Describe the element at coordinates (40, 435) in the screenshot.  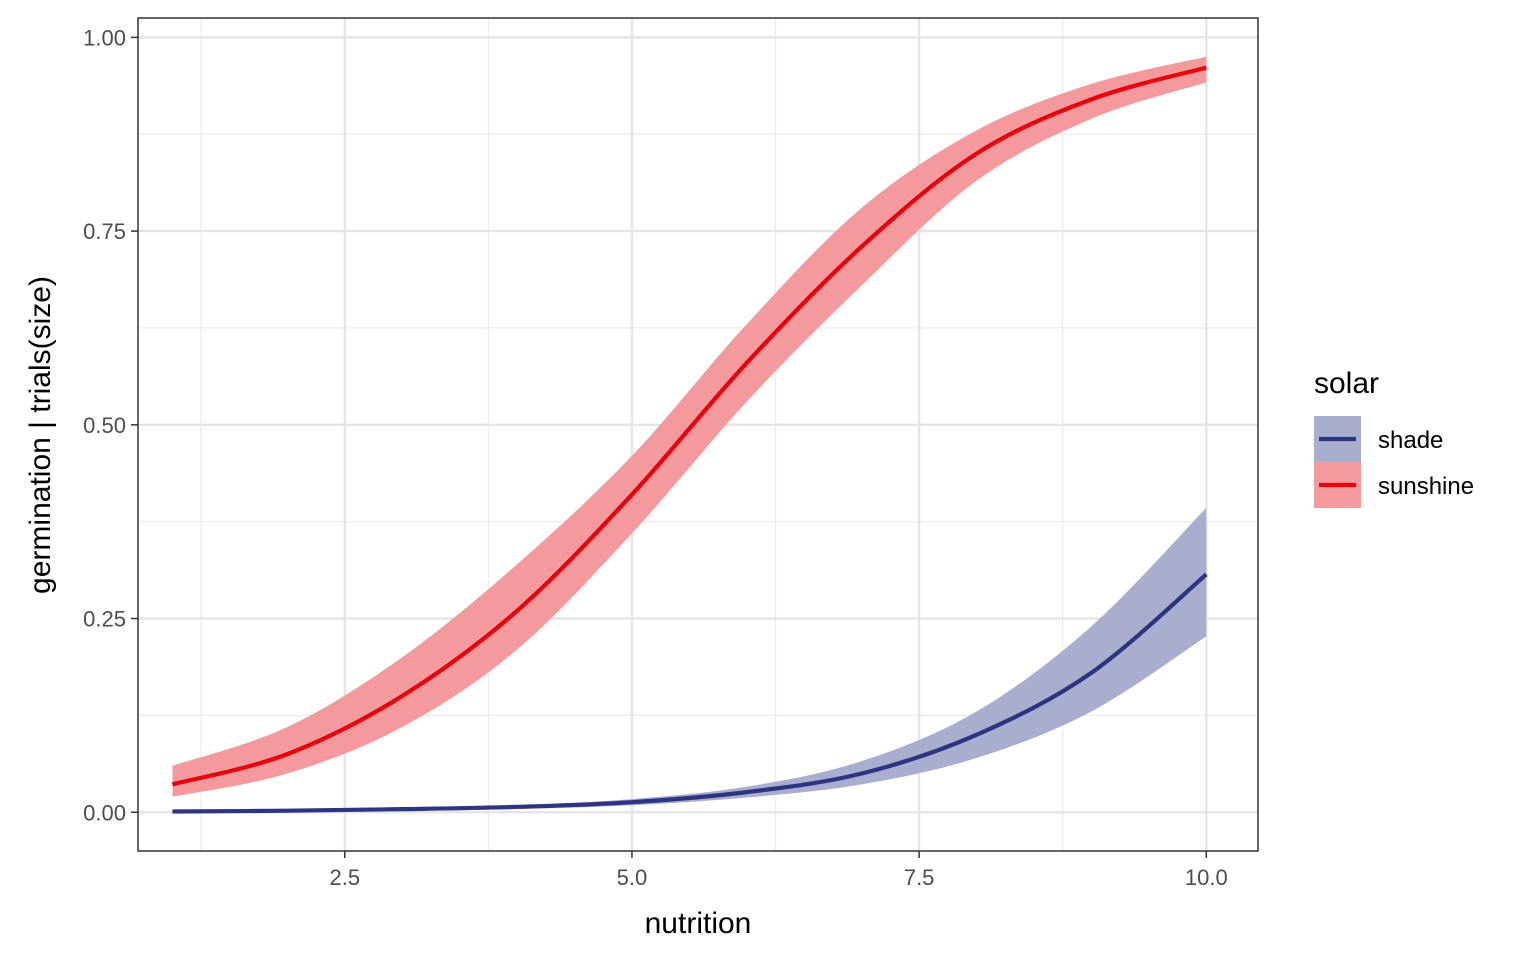
I see `y-axis-title: germination | trials(size)` at that location.